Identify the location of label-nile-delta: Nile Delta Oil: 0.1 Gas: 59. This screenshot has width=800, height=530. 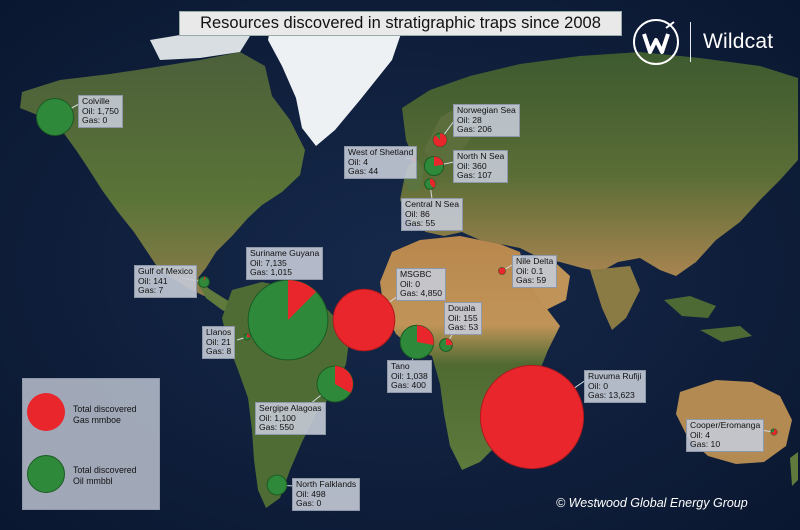
(535, 271).